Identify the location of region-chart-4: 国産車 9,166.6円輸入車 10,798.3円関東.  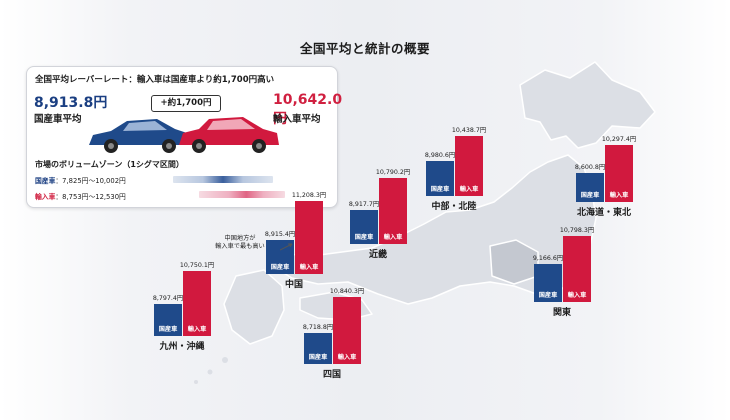
(562, 265).